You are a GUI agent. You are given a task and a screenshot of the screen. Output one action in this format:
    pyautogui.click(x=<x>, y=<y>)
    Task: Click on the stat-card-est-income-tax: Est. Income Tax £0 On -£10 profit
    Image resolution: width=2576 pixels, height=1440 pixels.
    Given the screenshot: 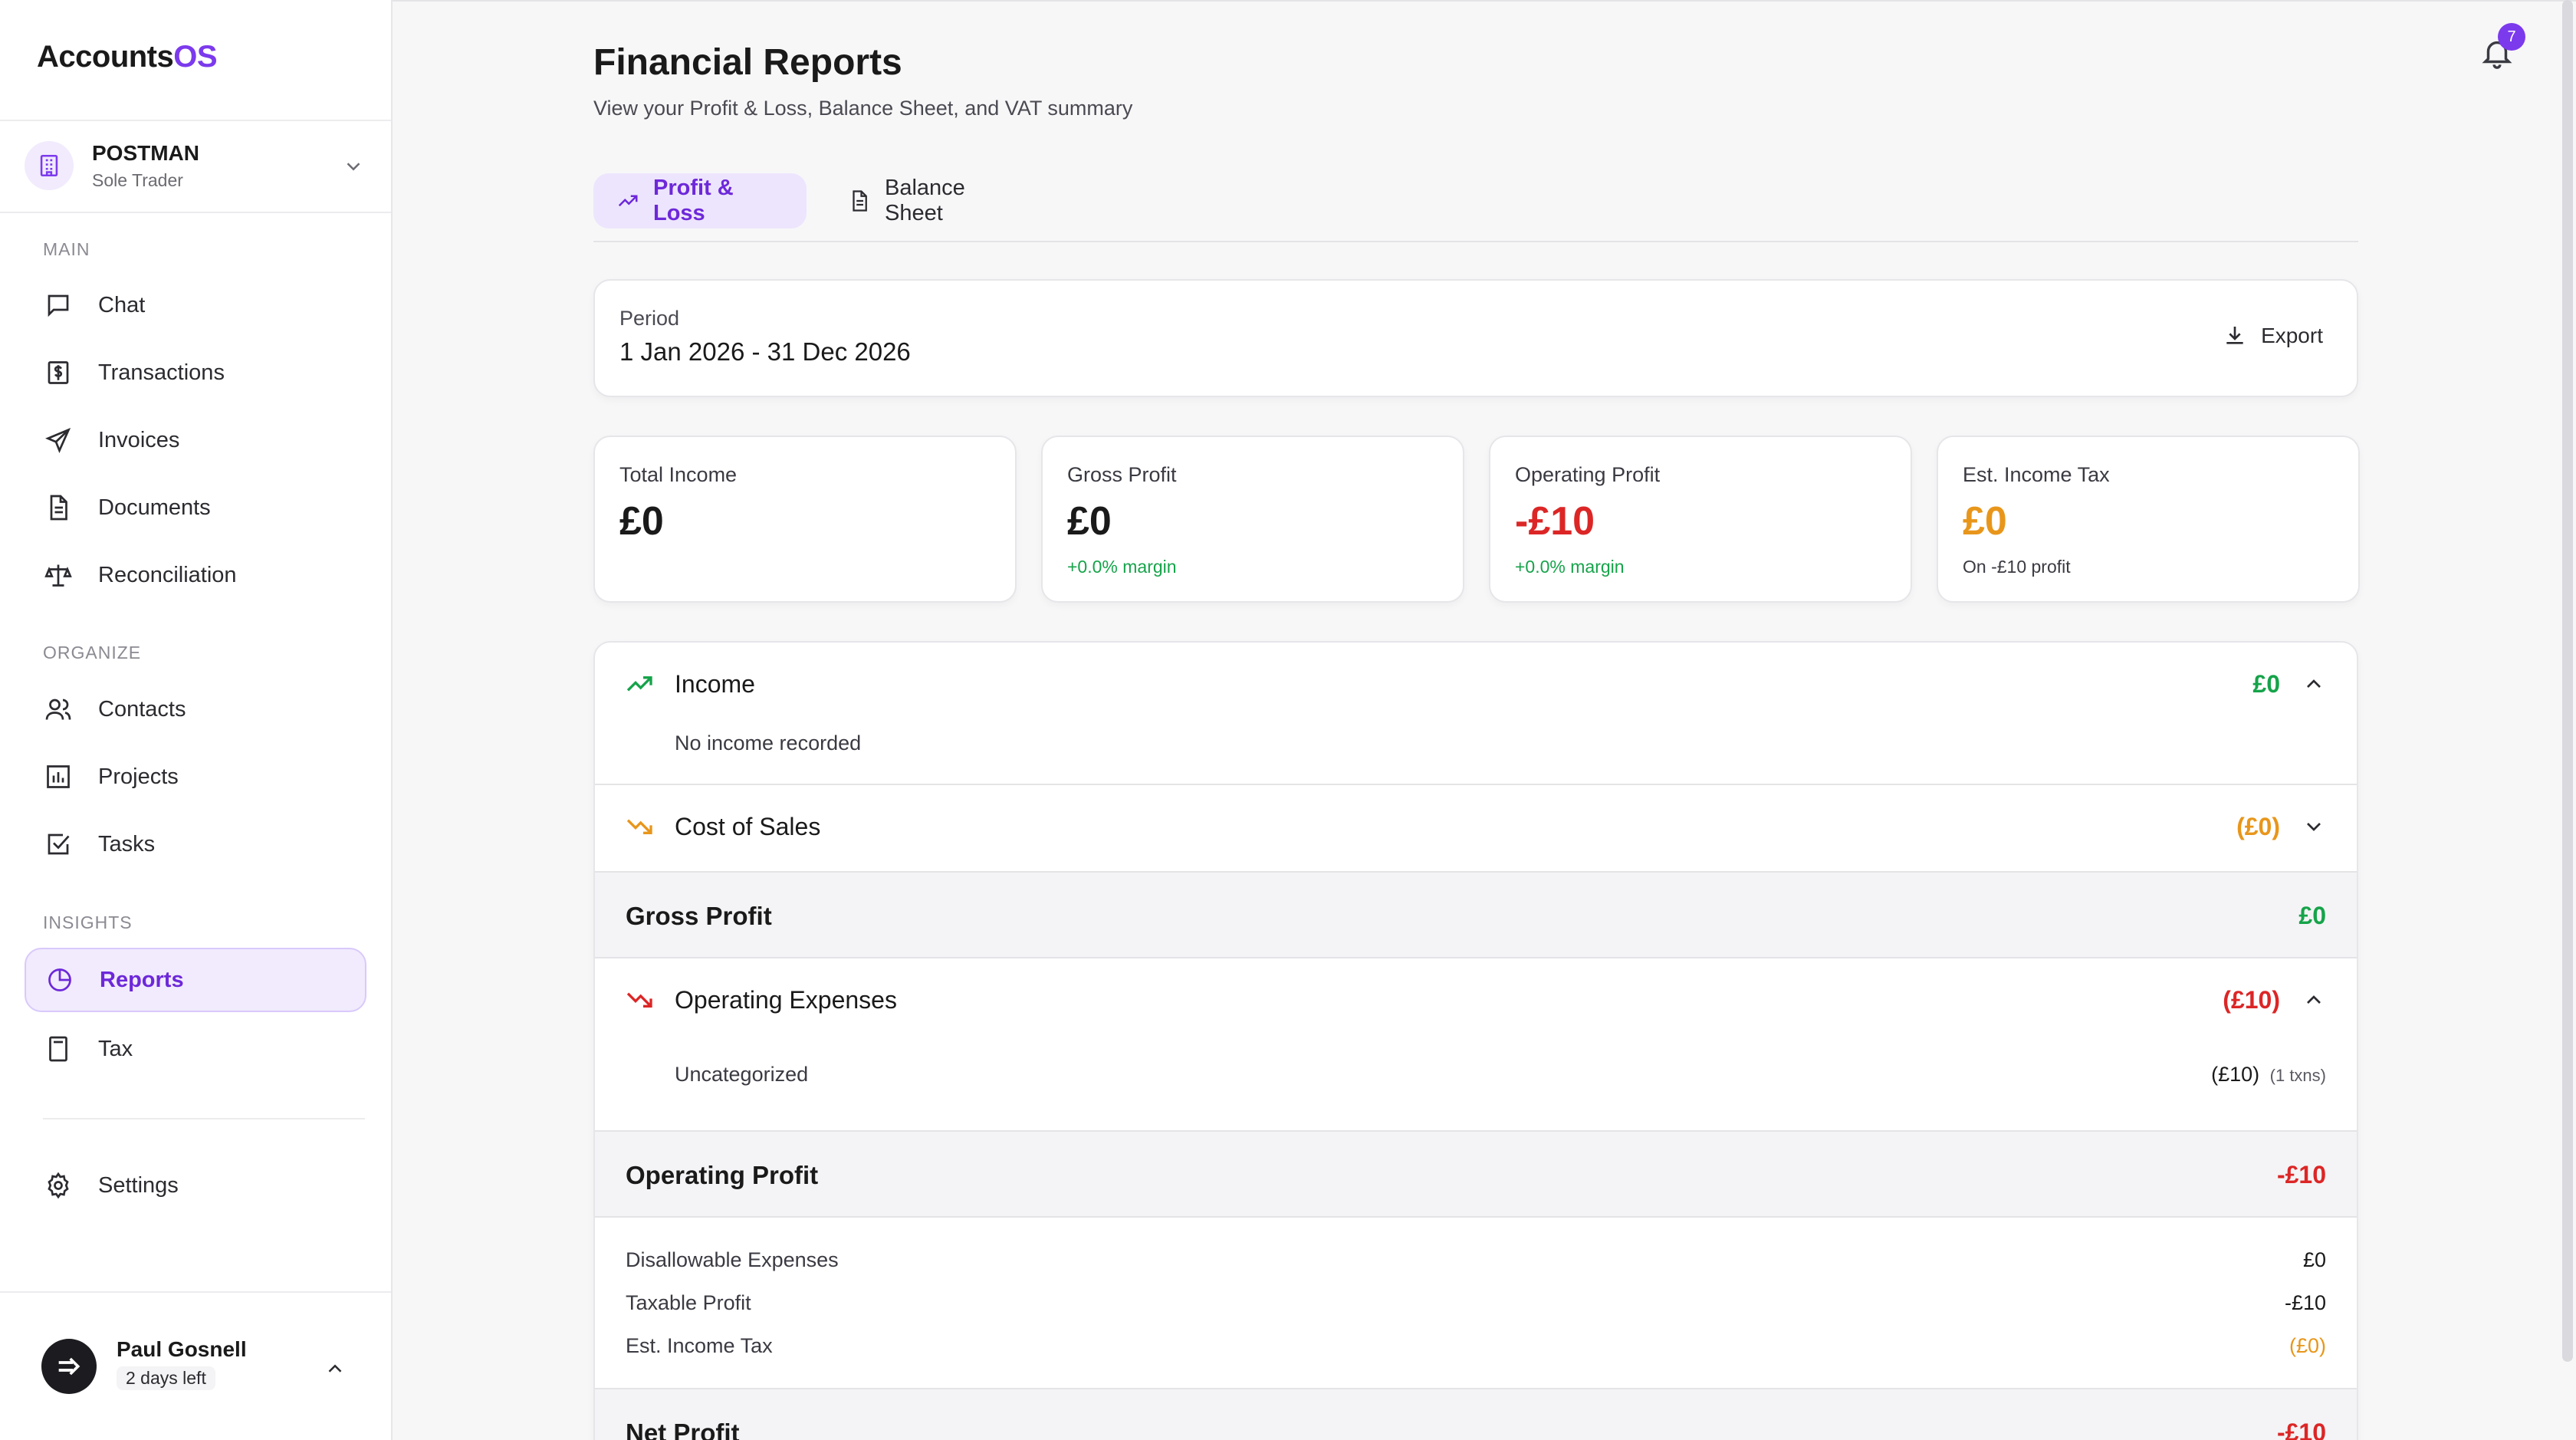 What is the action you would take?
    pyautogui.click(x=2148, y=519)
    